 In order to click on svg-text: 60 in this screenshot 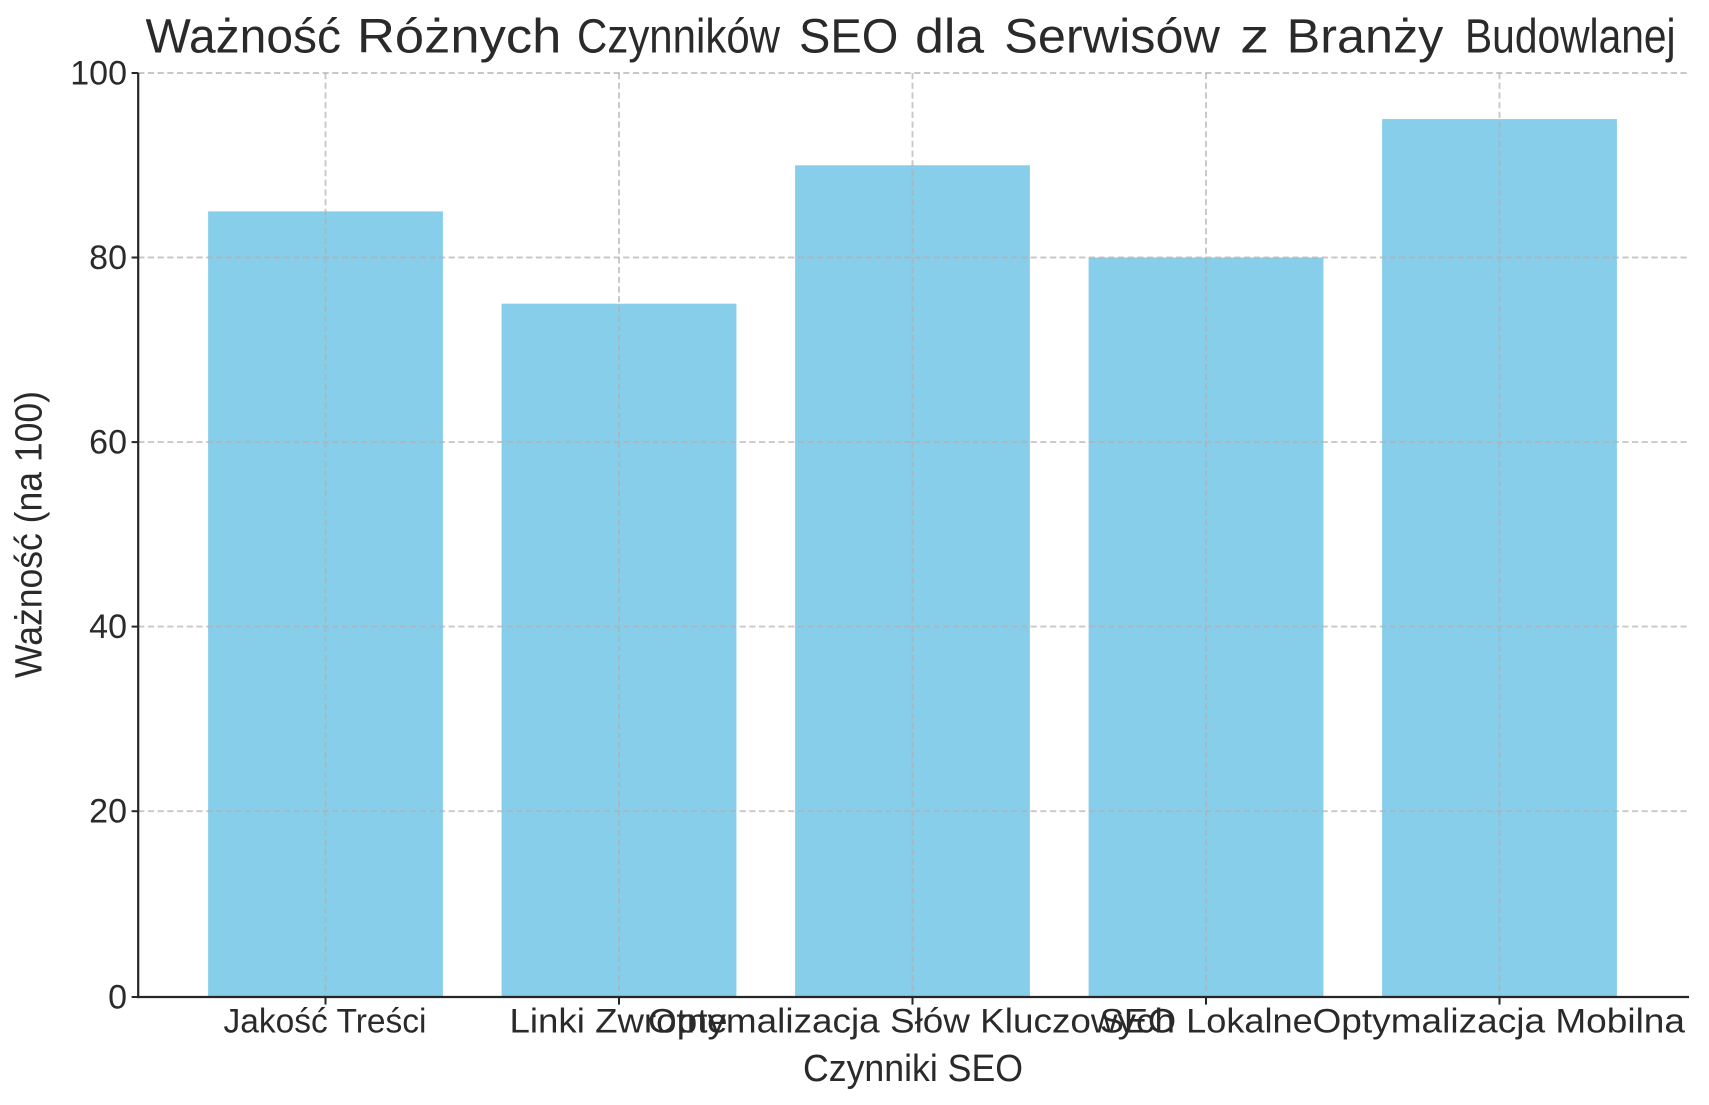, I will do `click(108, 443)`.